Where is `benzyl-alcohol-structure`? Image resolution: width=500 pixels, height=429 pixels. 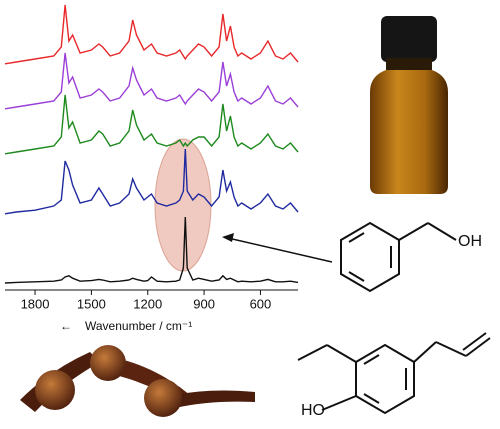
benzyl-alcohol-structure is located at coordinates (398, 257).